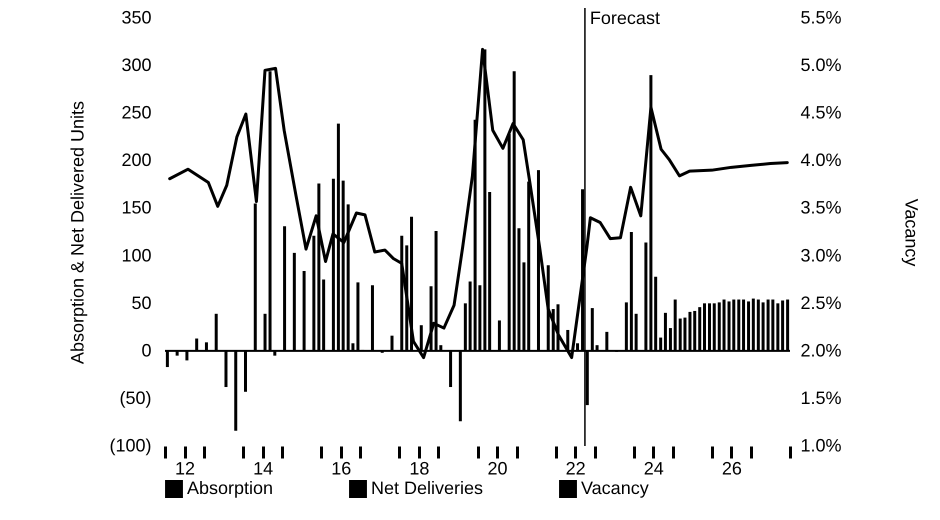 Image resolution: width=940 pixels, height=520 pixels. Describe the element at coordinates (912, 232) in the screenshot. I see `y2-axis-title: Vacancy` at that location.